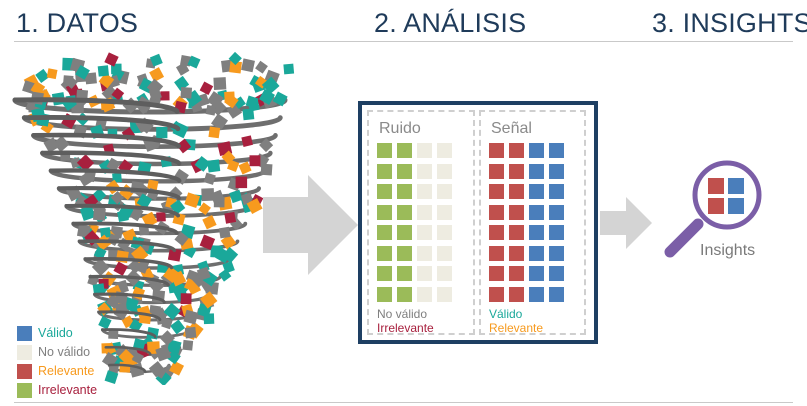 This screenshot has height=406, width=807. I want to click on insights-label: Insights, so click(728, 250).